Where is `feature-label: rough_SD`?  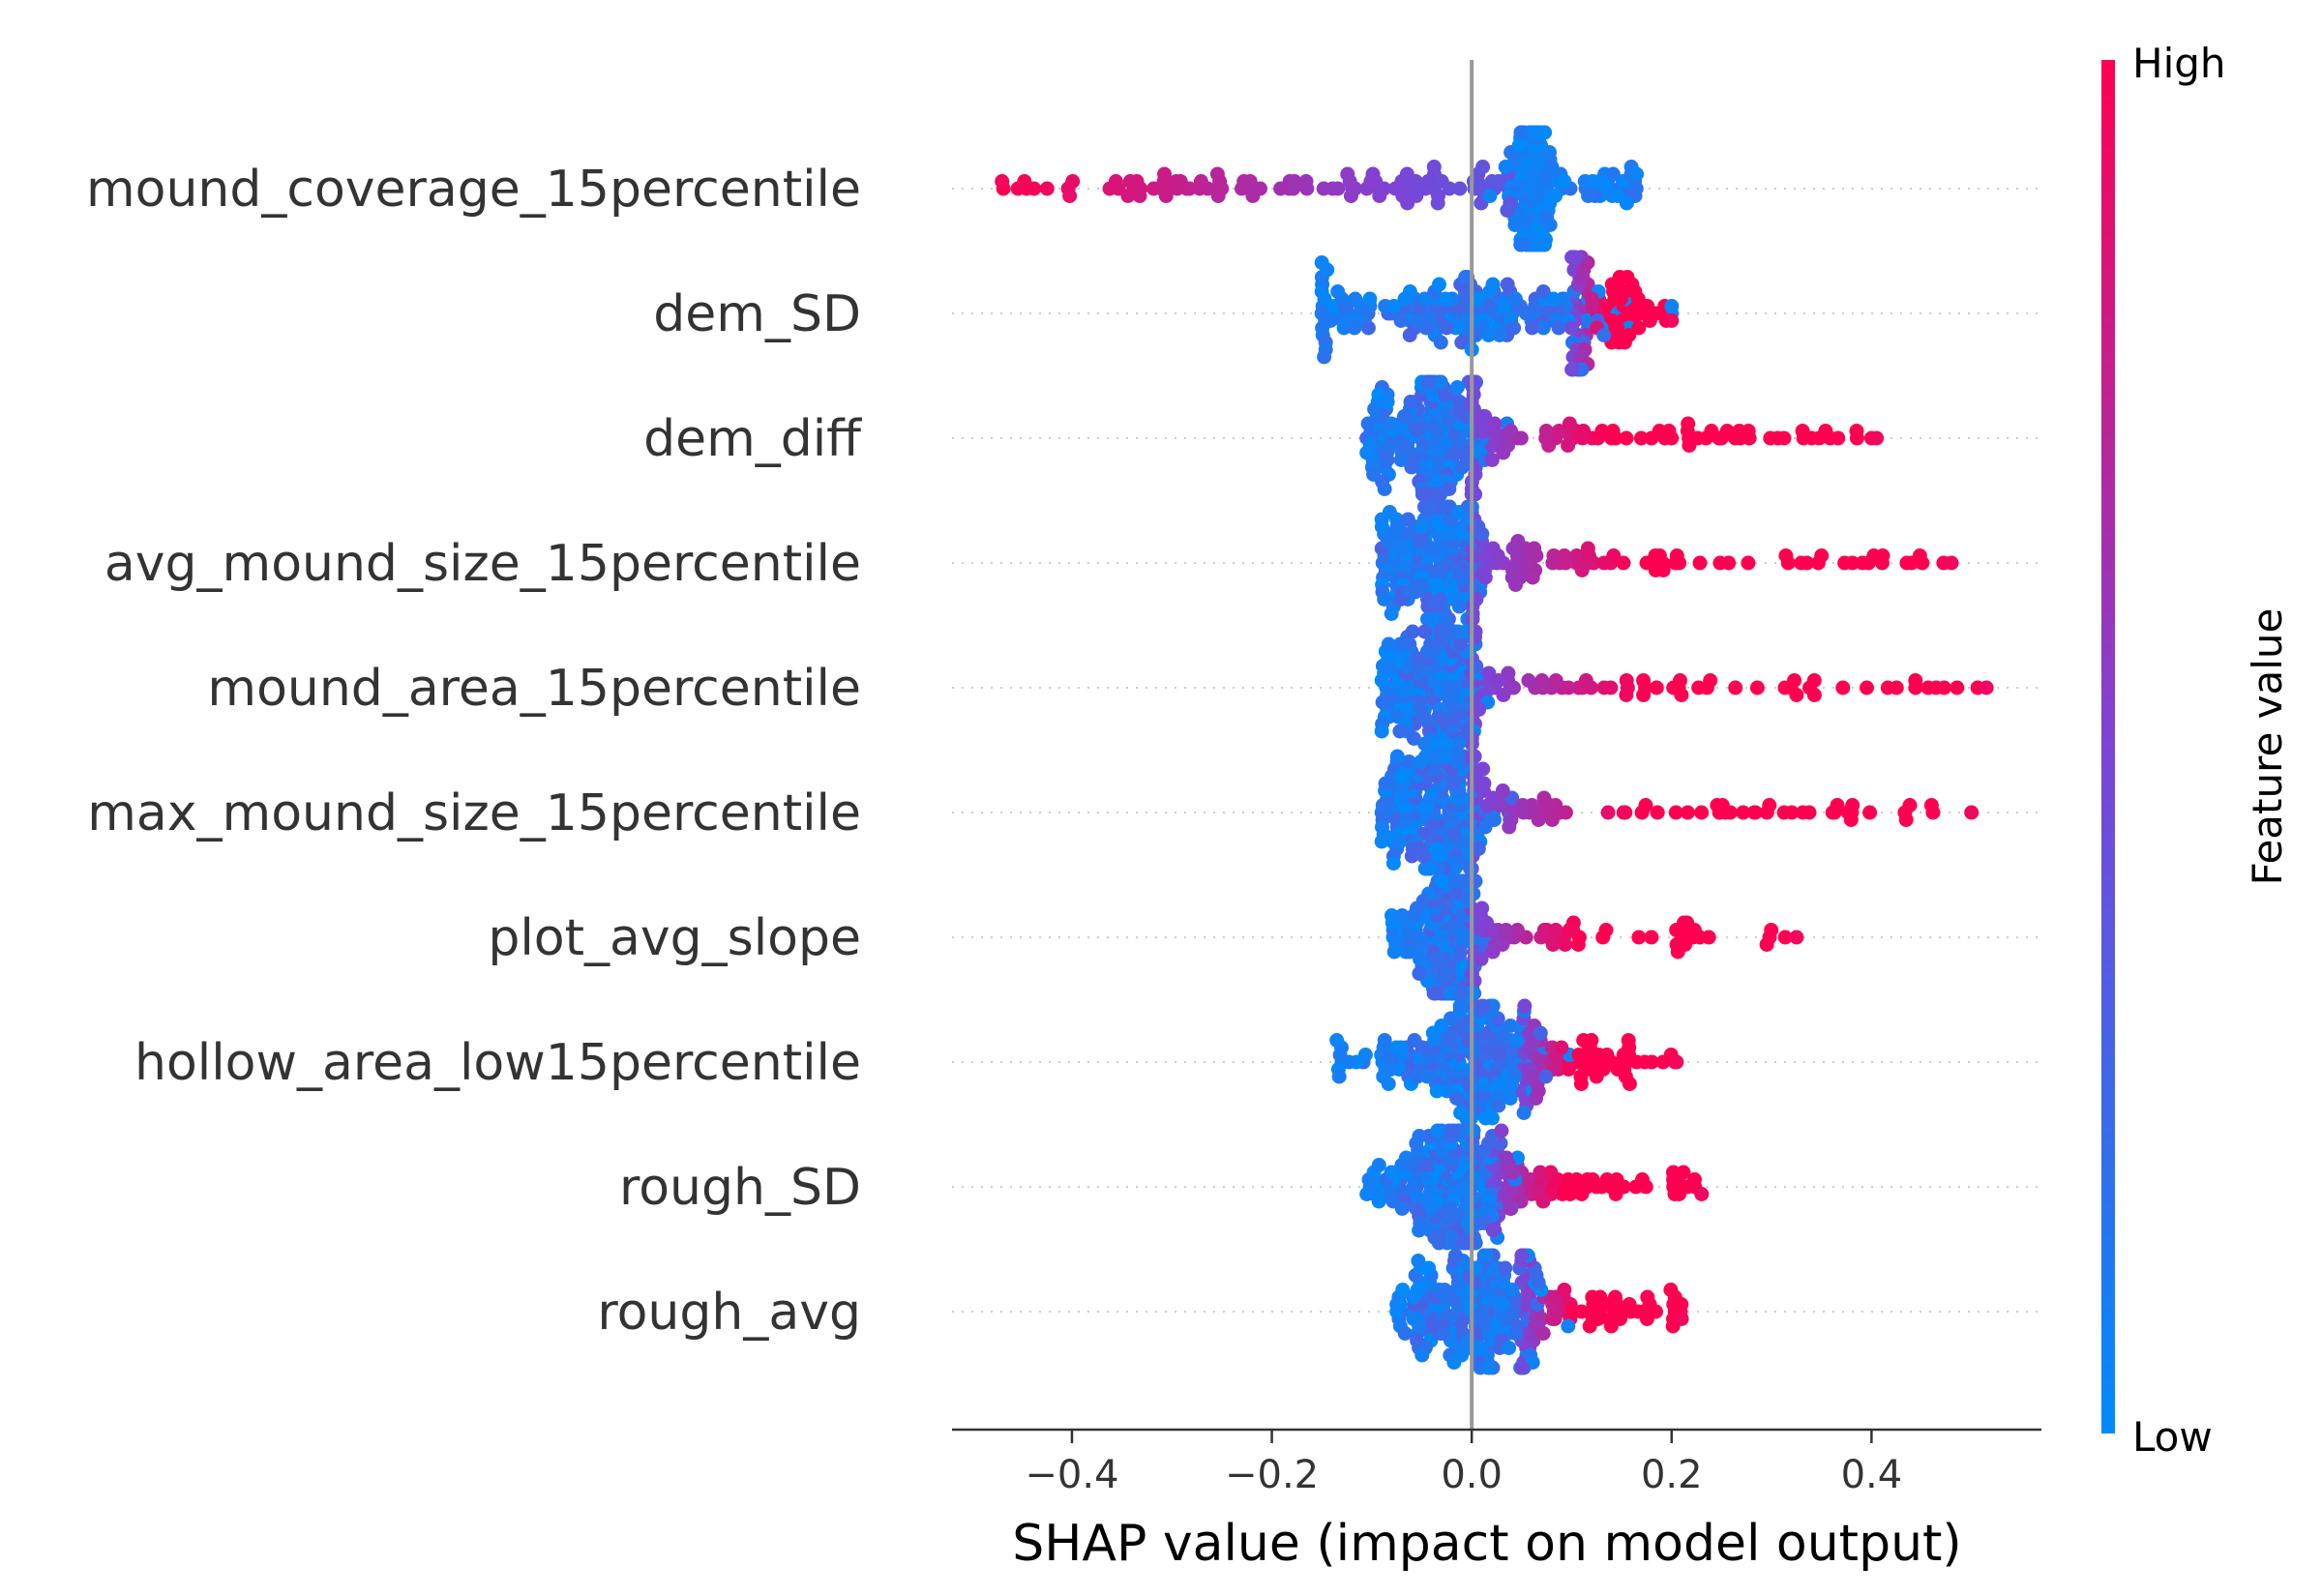
feature-label: rough_SD is located at coordinates (740, 1188).